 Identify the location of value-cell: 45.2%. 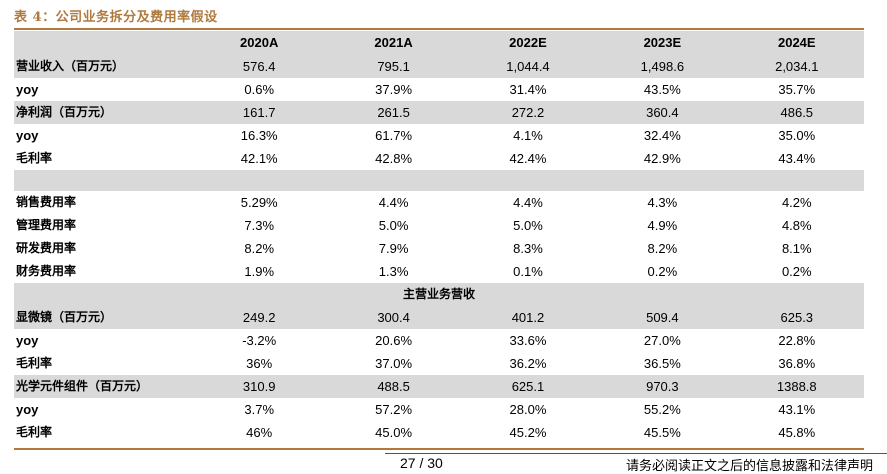
(528, 432).